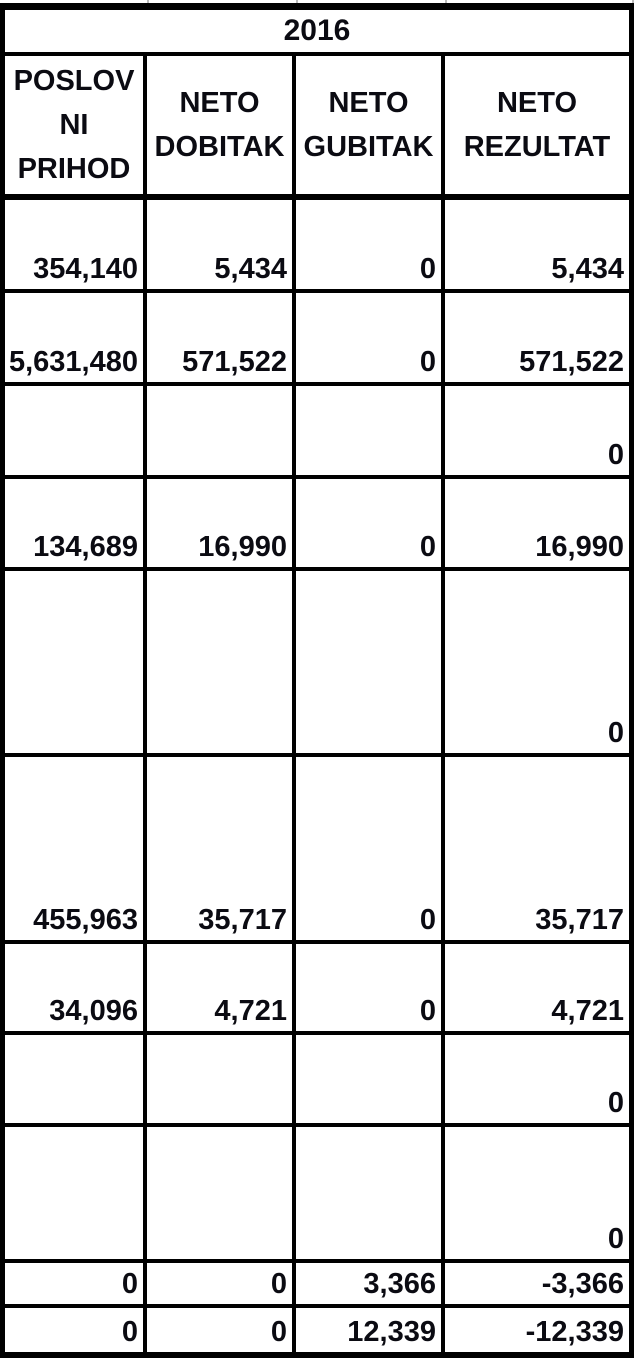 Image resolution: width=640 pixels, height=1358 pixels. I want to click on table-cell: 5,631,480, so click(76, 339).